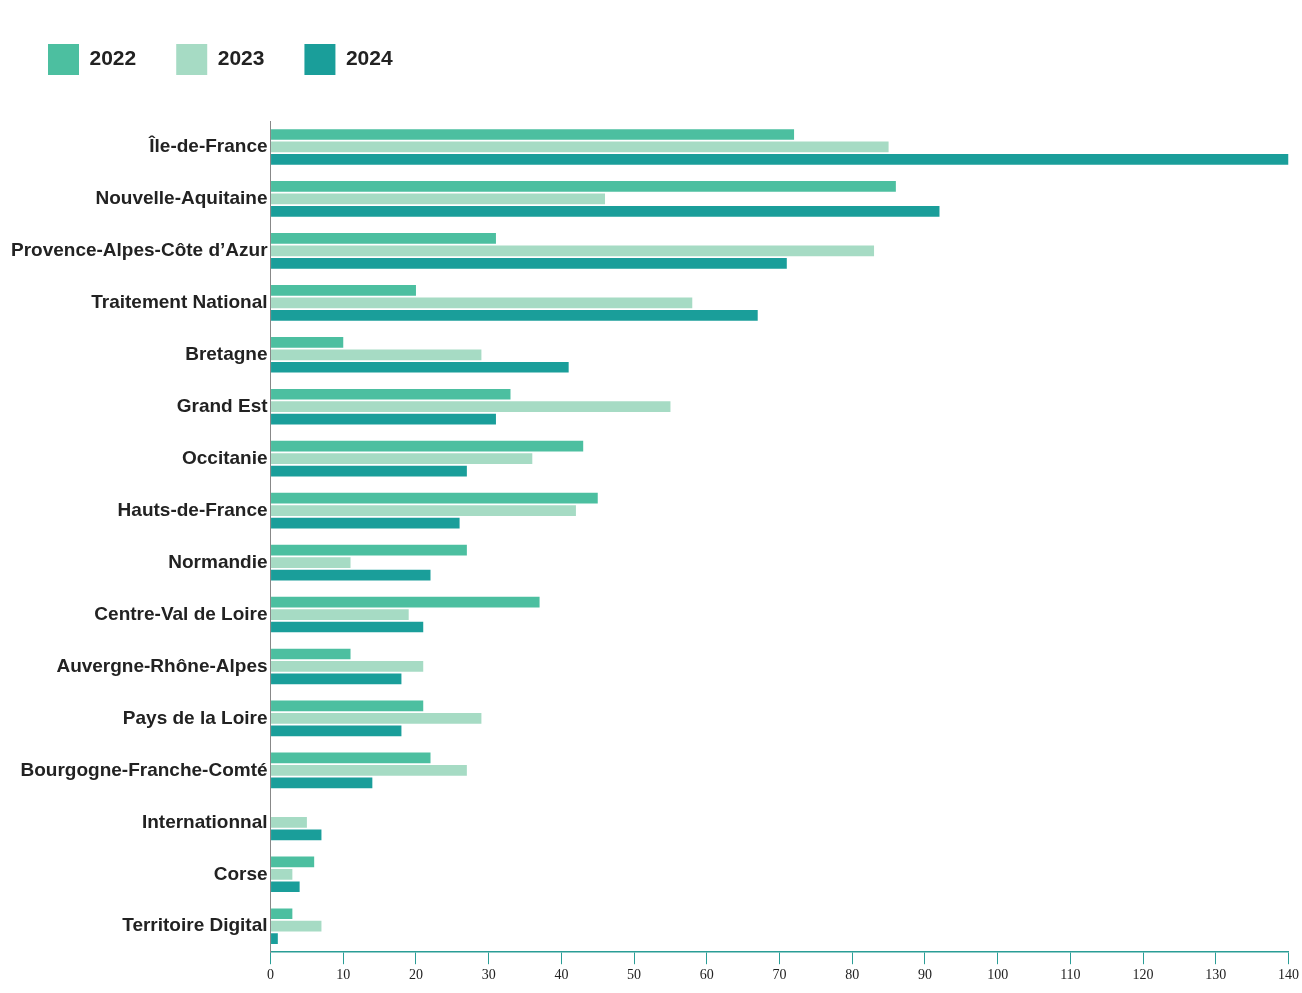  Describe the element at coordinates (369, 58) in the screenshot. I see `legend-label: 2024` at that location.